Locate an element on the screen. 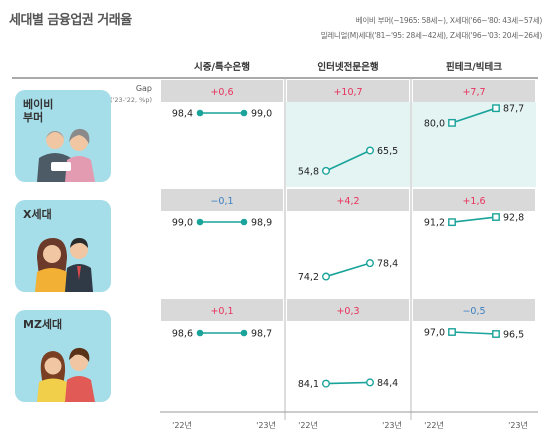  data-label: 80,0 is located at coordinates (434, 123).